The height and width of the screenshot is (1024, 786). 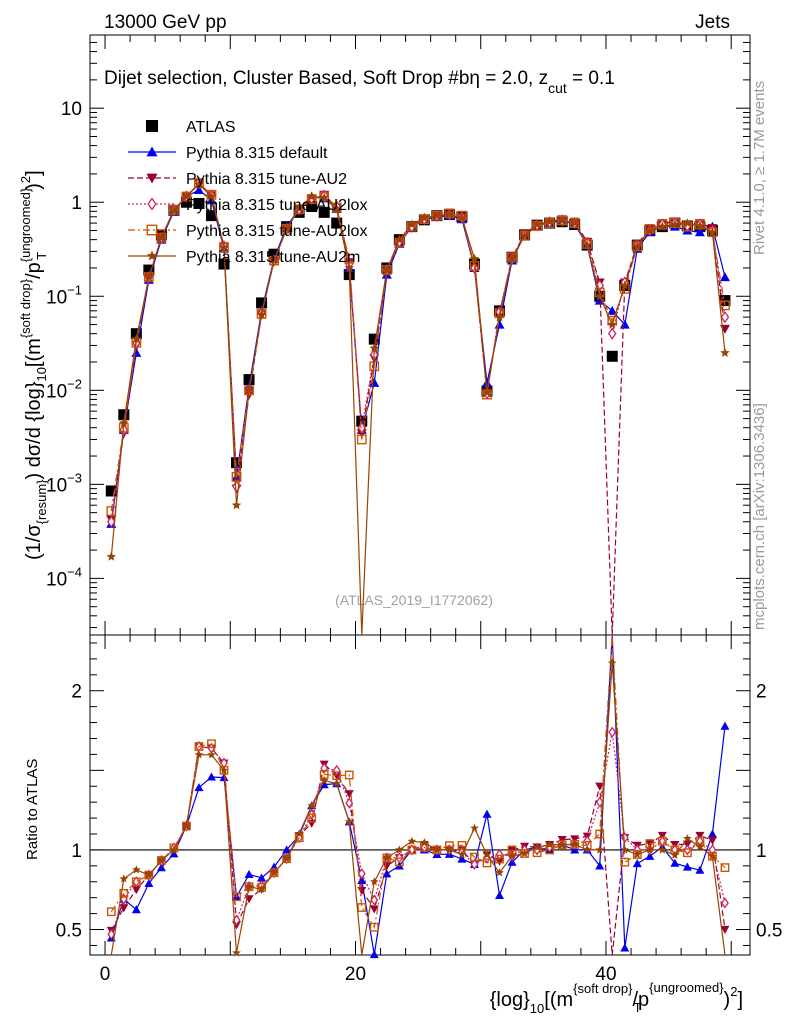 What do you see at coordinates (759, 168) in the screenshot?
I see `rivet-label: Rivet 4.1.0, ≥ 1.7M events` at bounding box center [759, 168].